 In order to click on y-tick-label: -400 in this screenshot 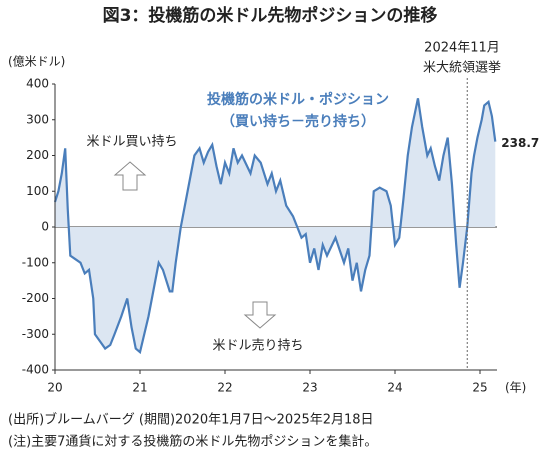, I will do `click(35, 370)`.